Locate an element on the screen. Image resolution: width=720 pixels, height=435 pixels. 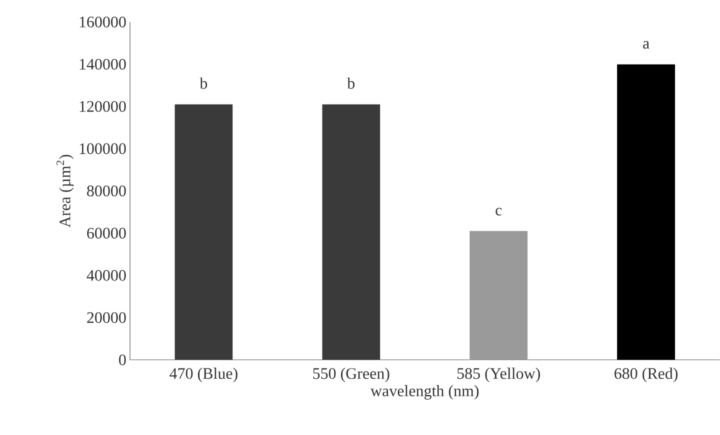
y-tick-label: 120000 is located at coordinates (103, 106).